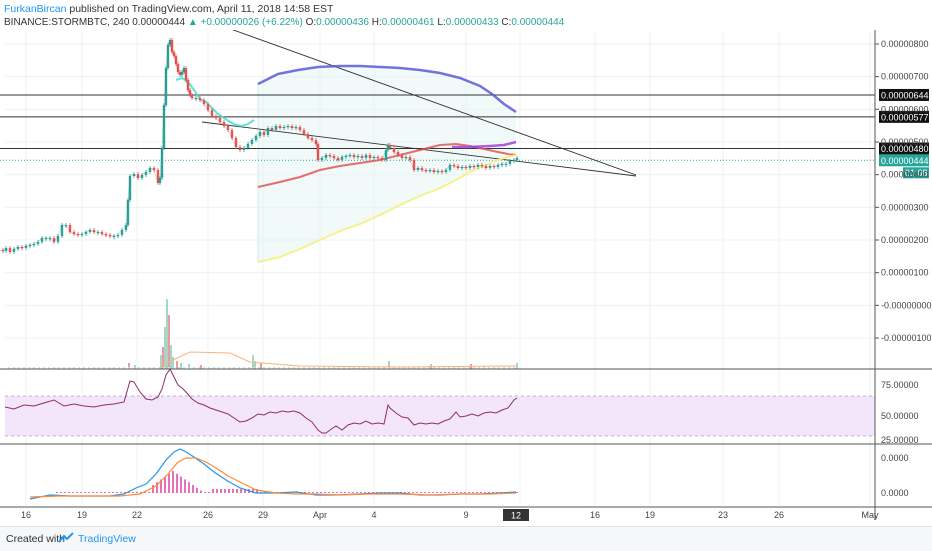 The height and width of the screenshot is (551, 932). Describe the element at coordinates (137, 515) in the screenshot. I see `time-tick-label: 22` at that location.